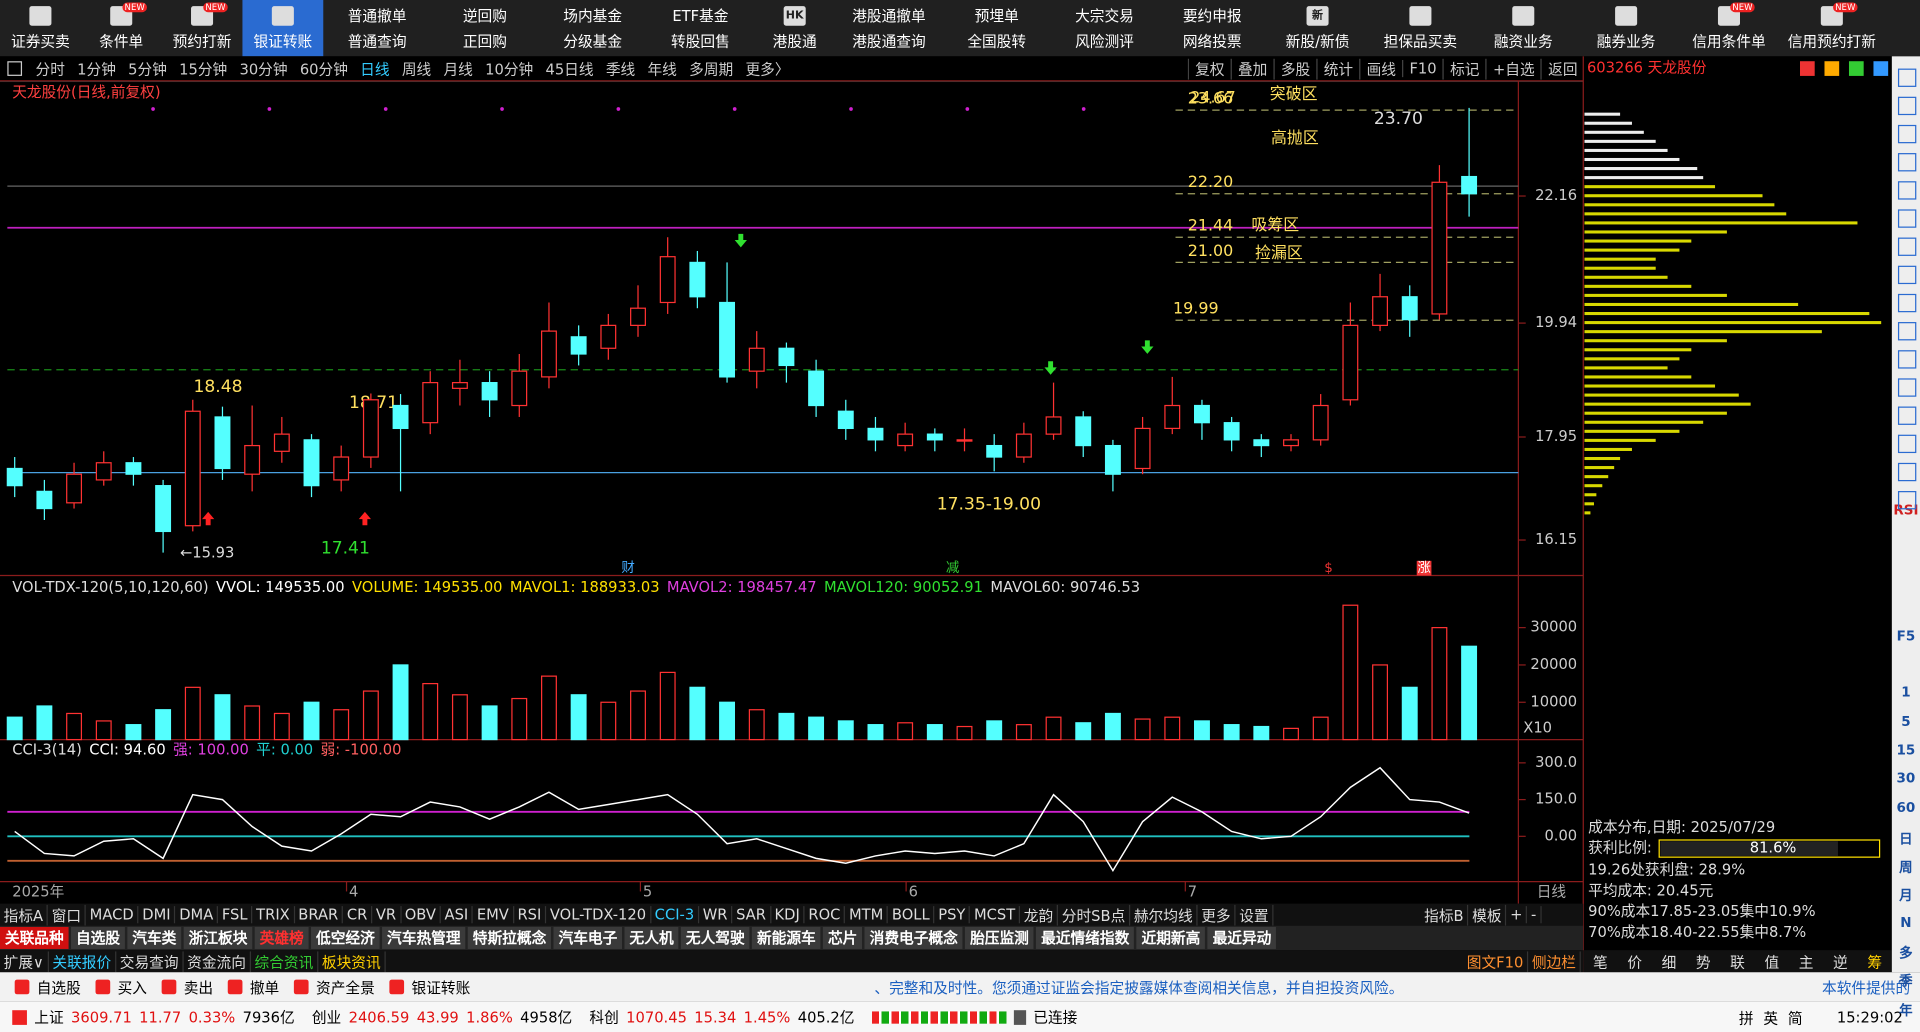 The width and height of the screenshot is (1920, 1032). I want to click on sector-tab: 最近情绪指数, so click(1085, 937).